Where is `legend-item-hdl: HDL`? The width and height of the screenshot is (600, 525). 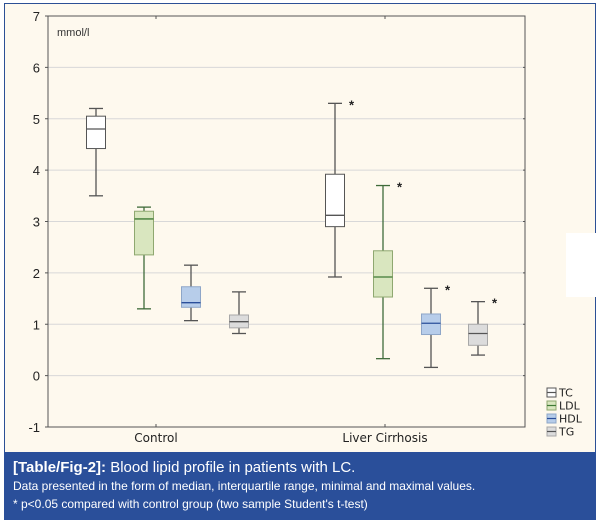 legend-item-hdl: HDL is located at coordinates (564, 419).